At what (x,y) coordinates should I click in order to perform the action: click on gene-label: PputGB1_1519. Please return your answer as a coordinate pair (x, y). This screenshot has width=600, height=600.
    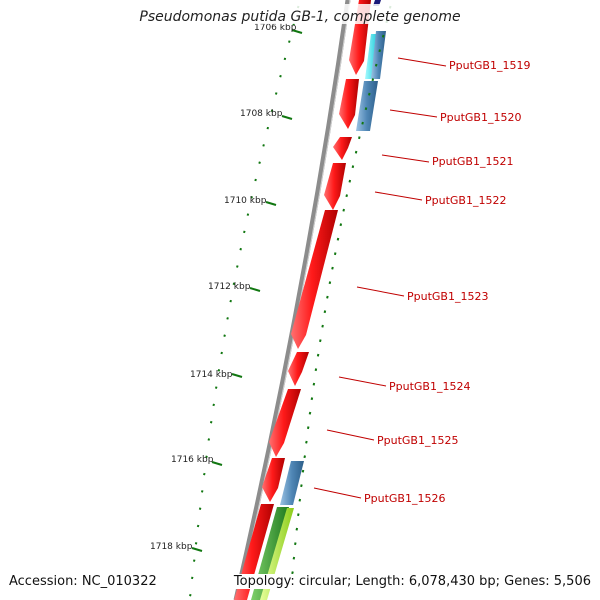
    Looking at the image, I should click on (489, 65).